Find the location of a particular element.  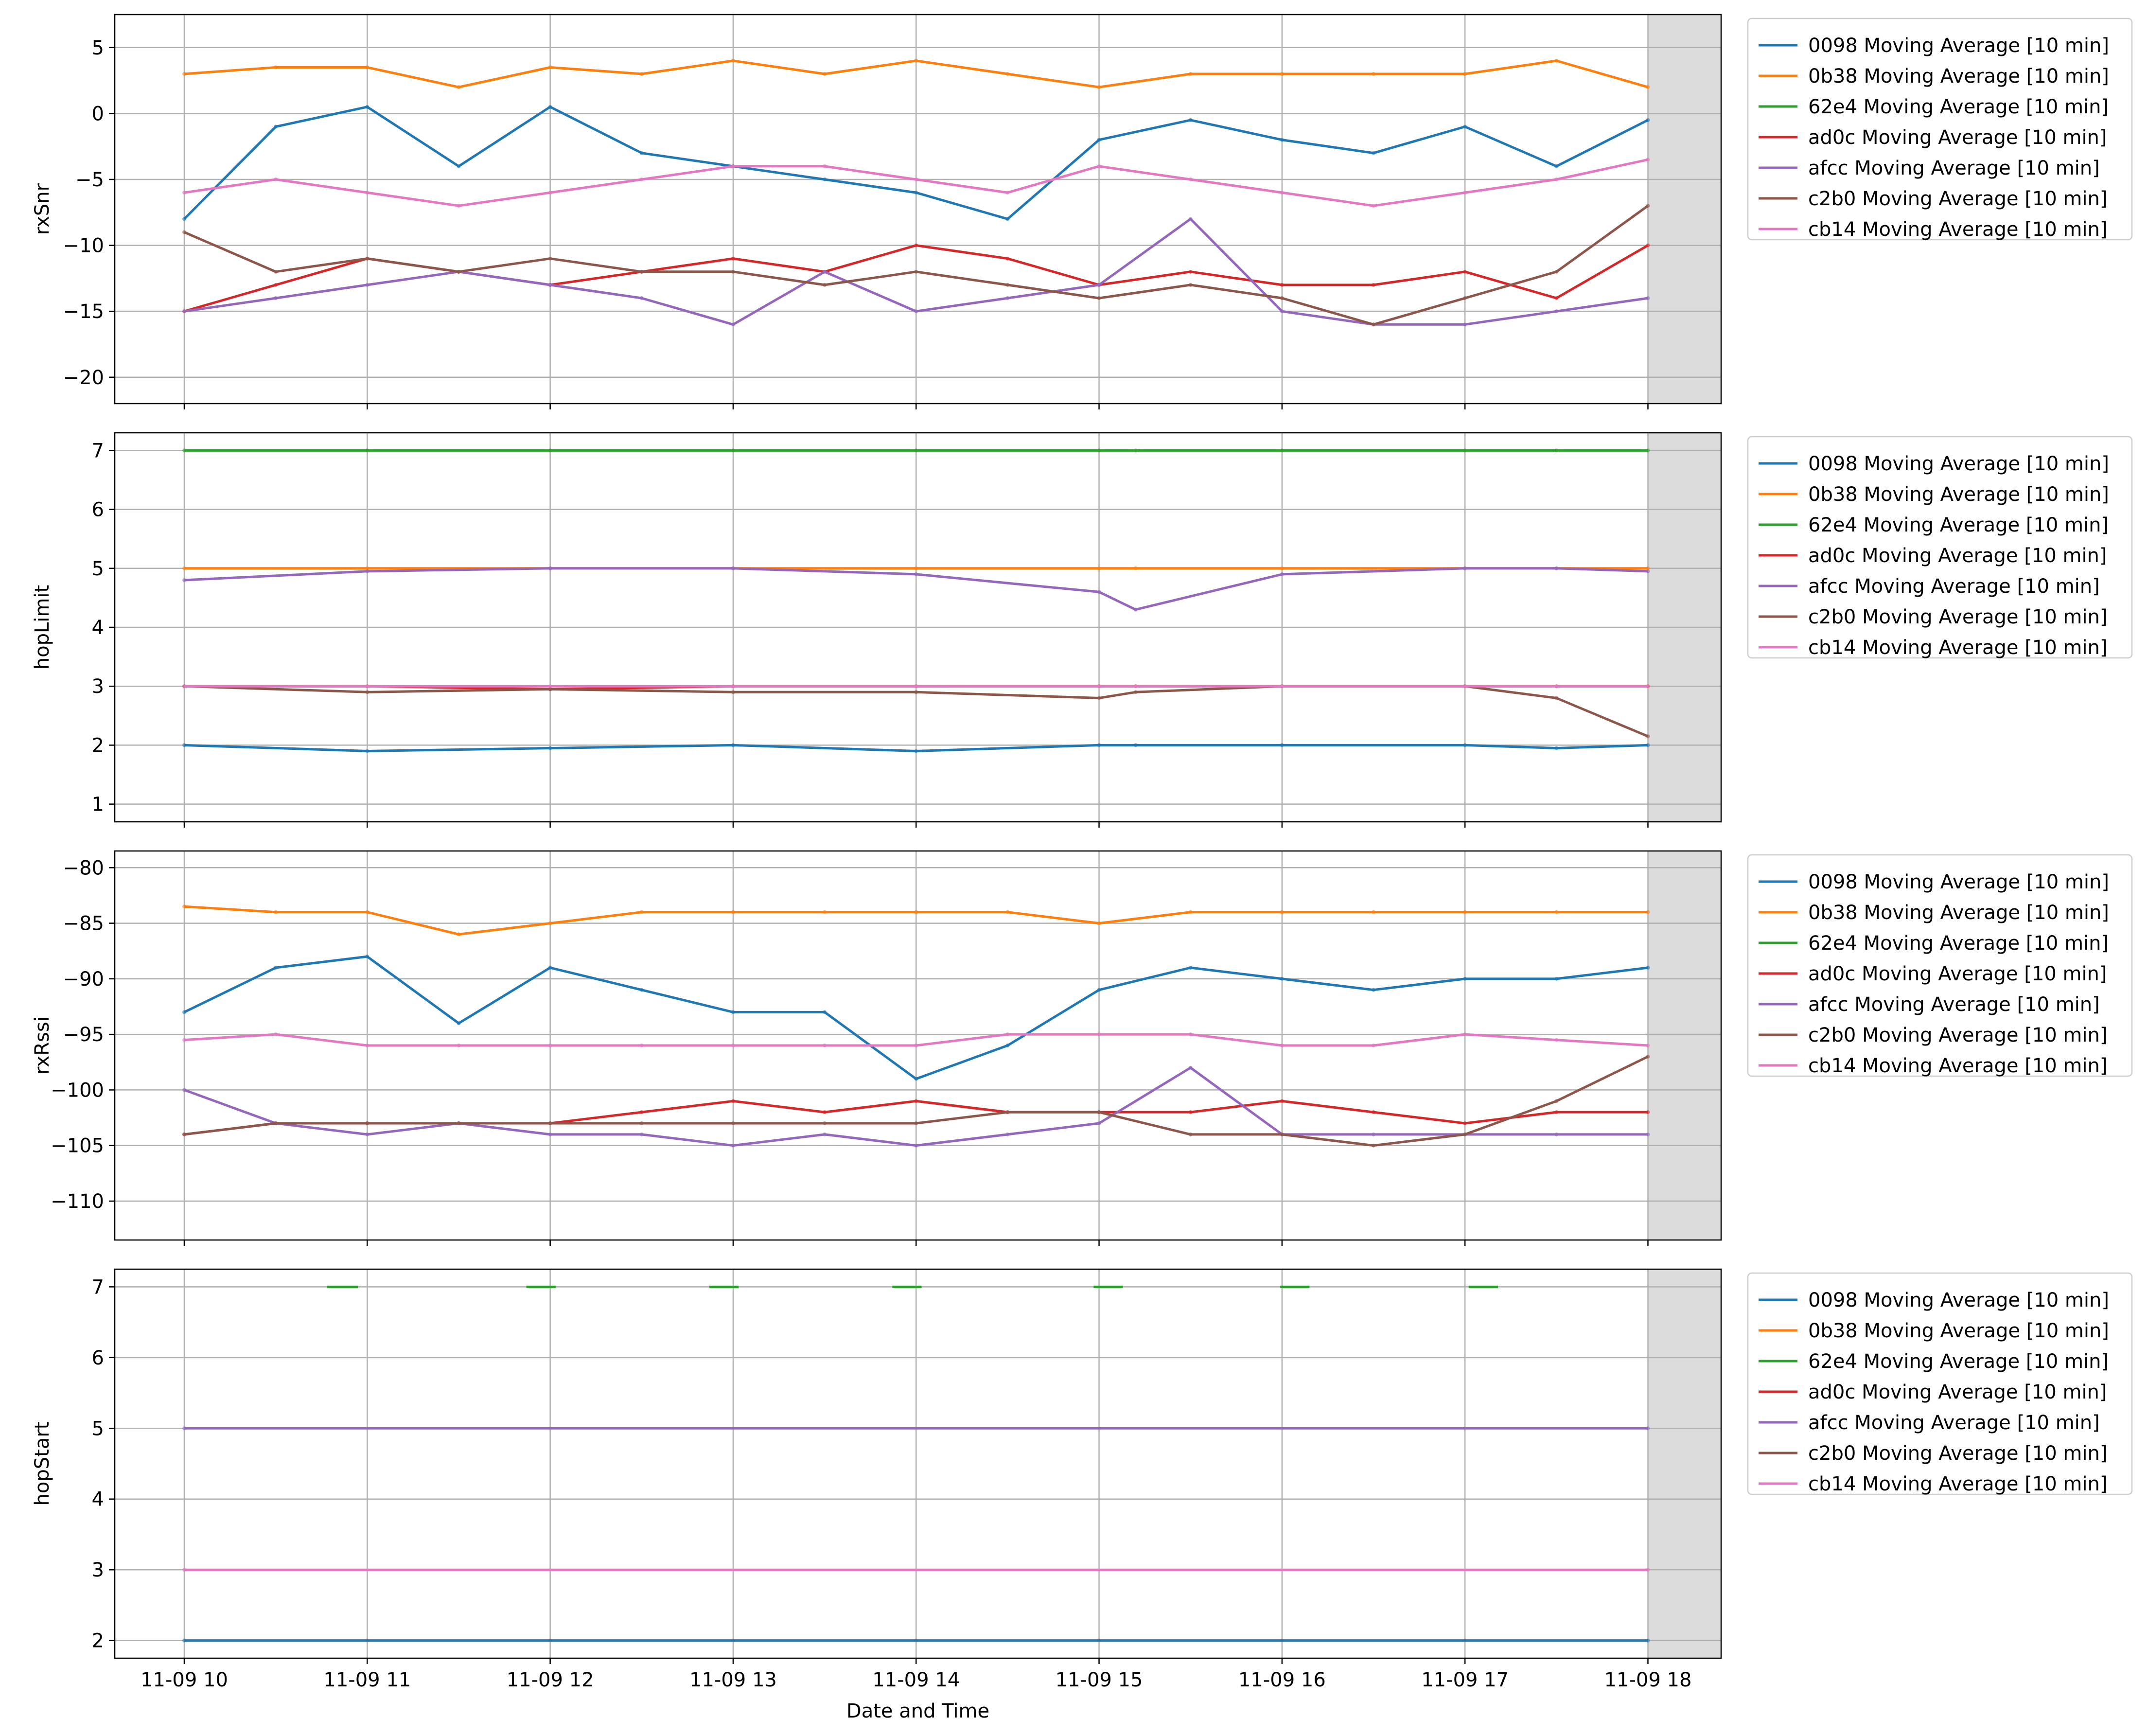

legend-entry: c2b0 Moving Average [10 min] is located at coordinates (1957, 617).